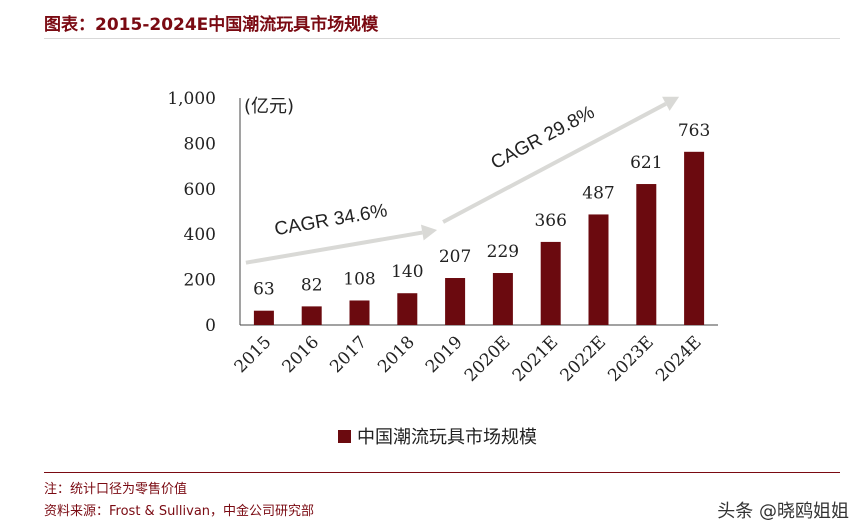 Image resolution: width=865 pixels, height=531 pixels. What do you see at coordinates (200, 190) in the screenshot?
I see `y-tick-label: 600` at bounding box center [200, 190].